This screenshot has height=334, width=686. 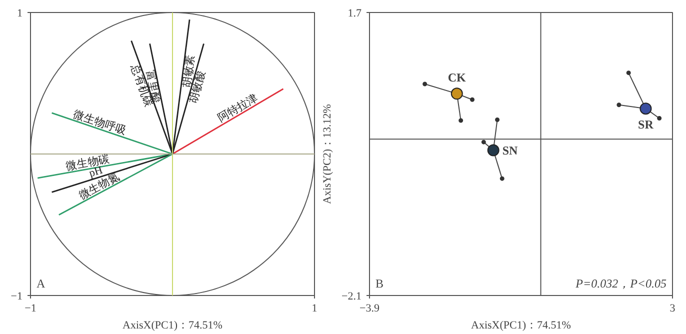 What do you see at coordinates (673, 308) in the screenshot?
I see `x-tick-label: 3` at bounding box center [673, 308].